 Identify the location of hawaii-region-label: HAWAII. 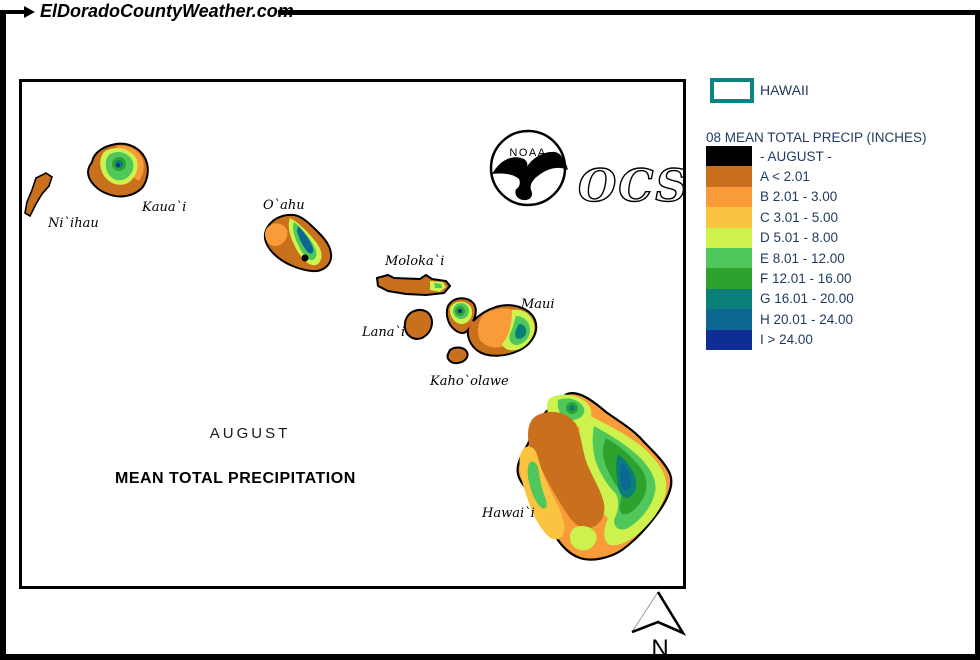
(784, 90).